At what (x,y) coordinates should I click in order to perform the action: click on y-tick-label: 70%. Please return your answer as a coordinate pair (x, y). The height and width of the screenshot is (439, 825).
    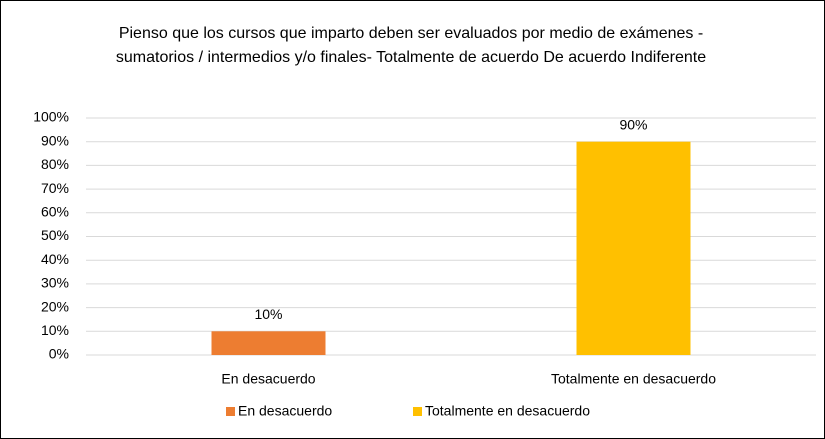
    Looking at the image, I should click on (55, 188).